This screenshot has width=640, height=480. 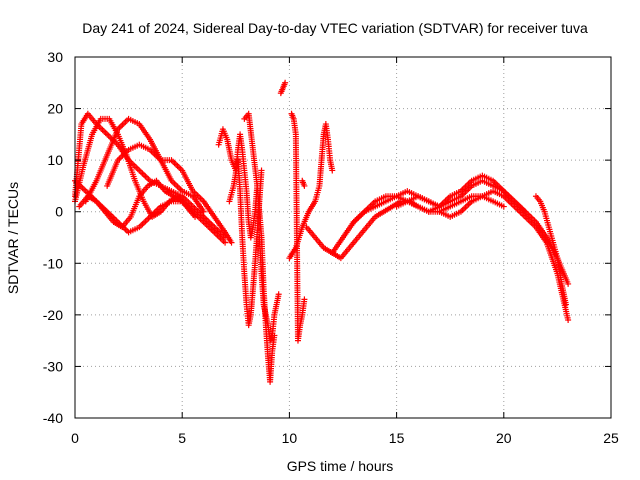 I want to click on series-sat-s, so click(x=504, y=256).